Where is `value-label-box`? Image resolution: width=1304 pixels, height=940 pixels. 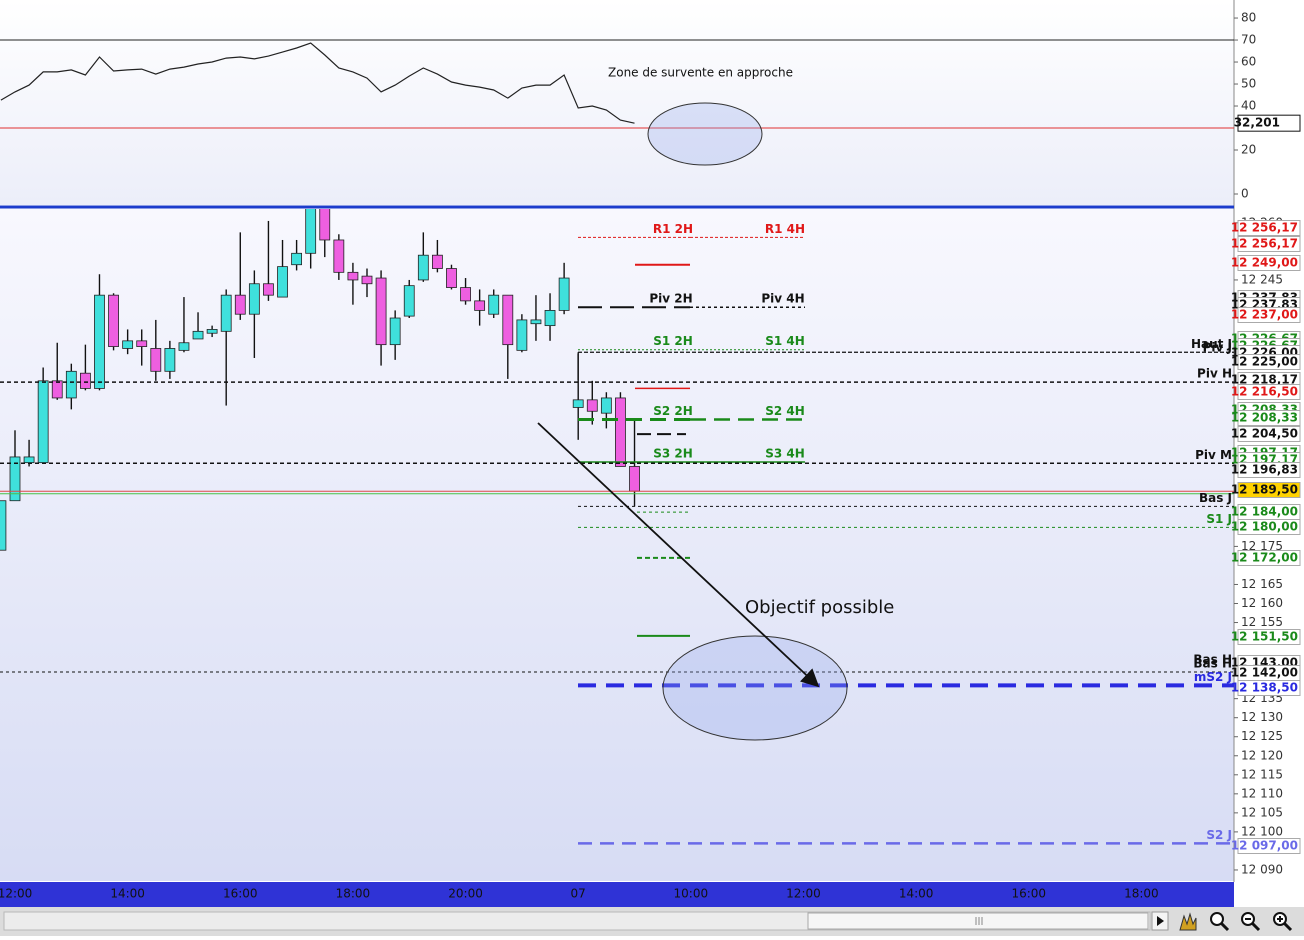 value-label-box is located at coordinates (1269, 123).